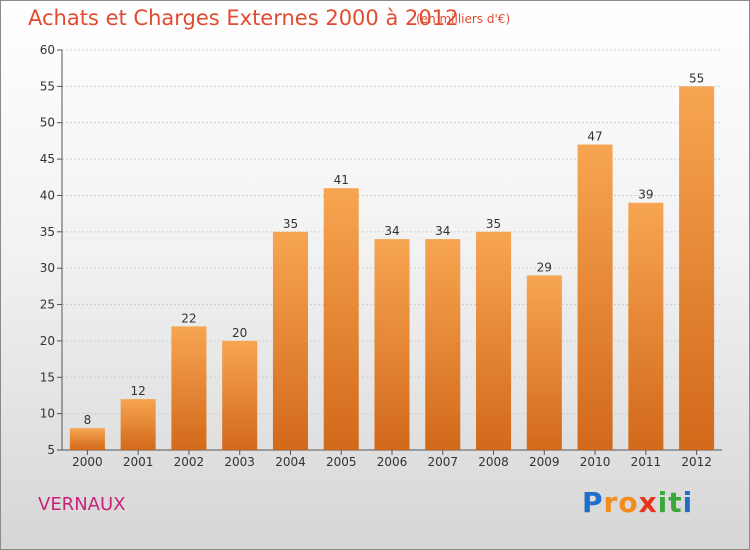  What do you see at coordinates (341, 462) in the screenshot?
I see `x-tick-label: 2005` at bounding box center [341, 462].